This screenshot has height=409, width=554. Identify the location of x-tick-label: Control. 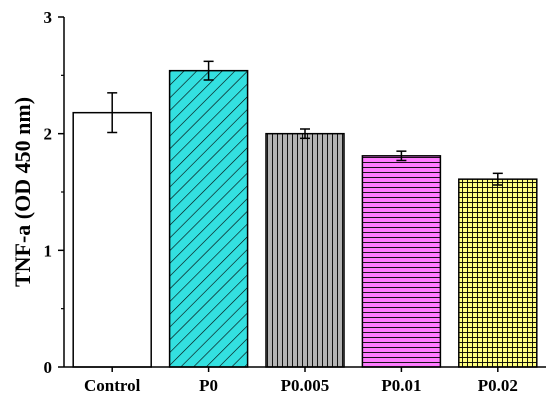
(112, 385).